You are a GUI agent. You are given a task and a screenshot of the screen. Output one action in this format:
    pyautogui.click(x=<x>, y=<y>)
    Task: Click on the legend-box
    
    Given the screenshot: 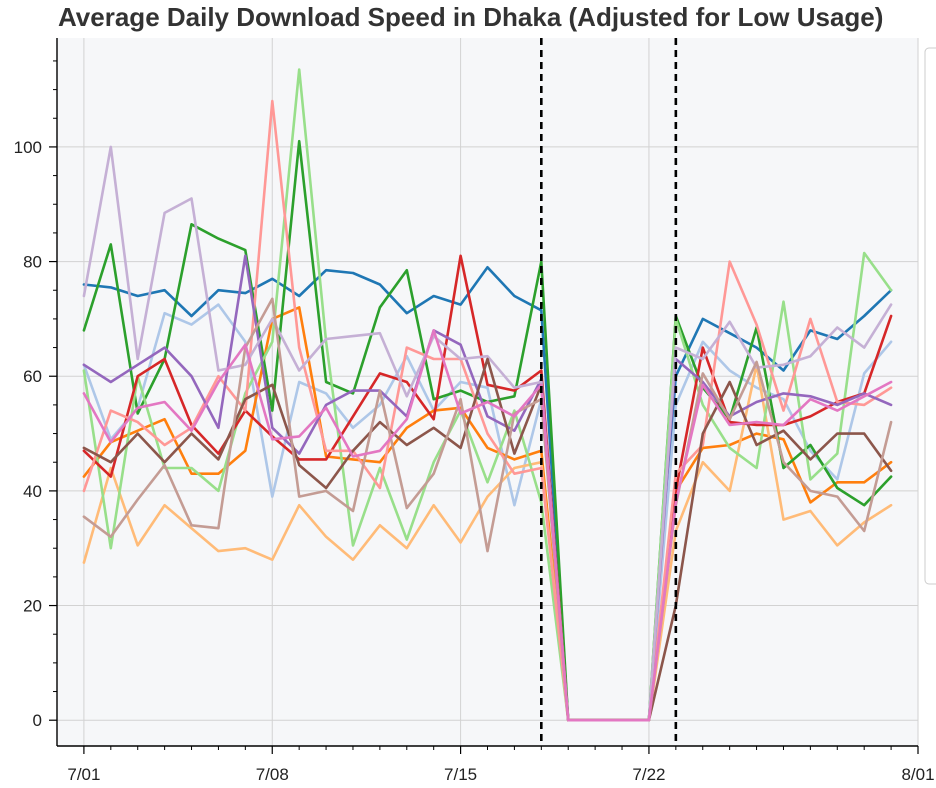 What is the action you would take?
    pyautogui.click(x=930, y=316)
    